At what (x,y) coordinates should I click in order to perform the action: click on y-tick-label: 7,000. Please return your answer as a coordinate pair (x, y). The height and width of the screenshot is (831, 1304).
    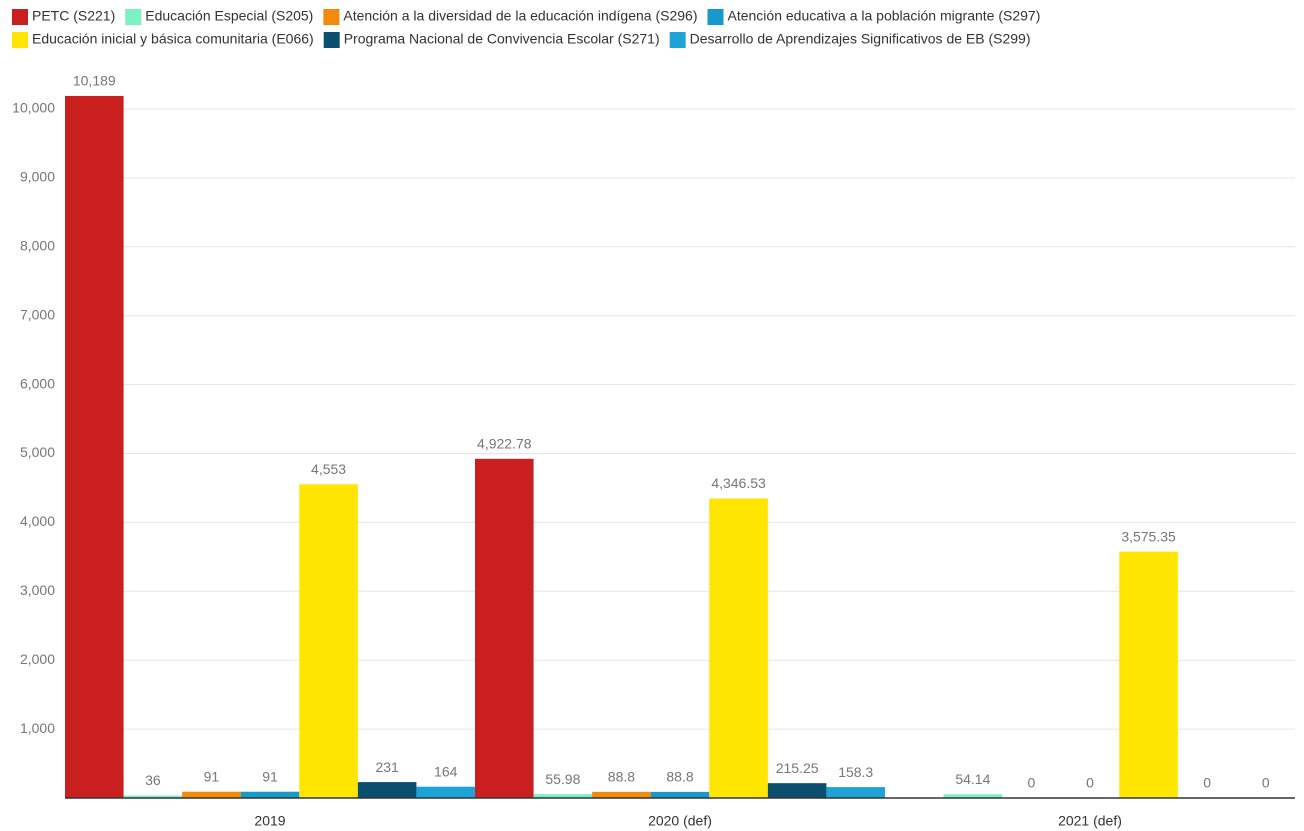
    Looking at the image, I should click on (37, 314).